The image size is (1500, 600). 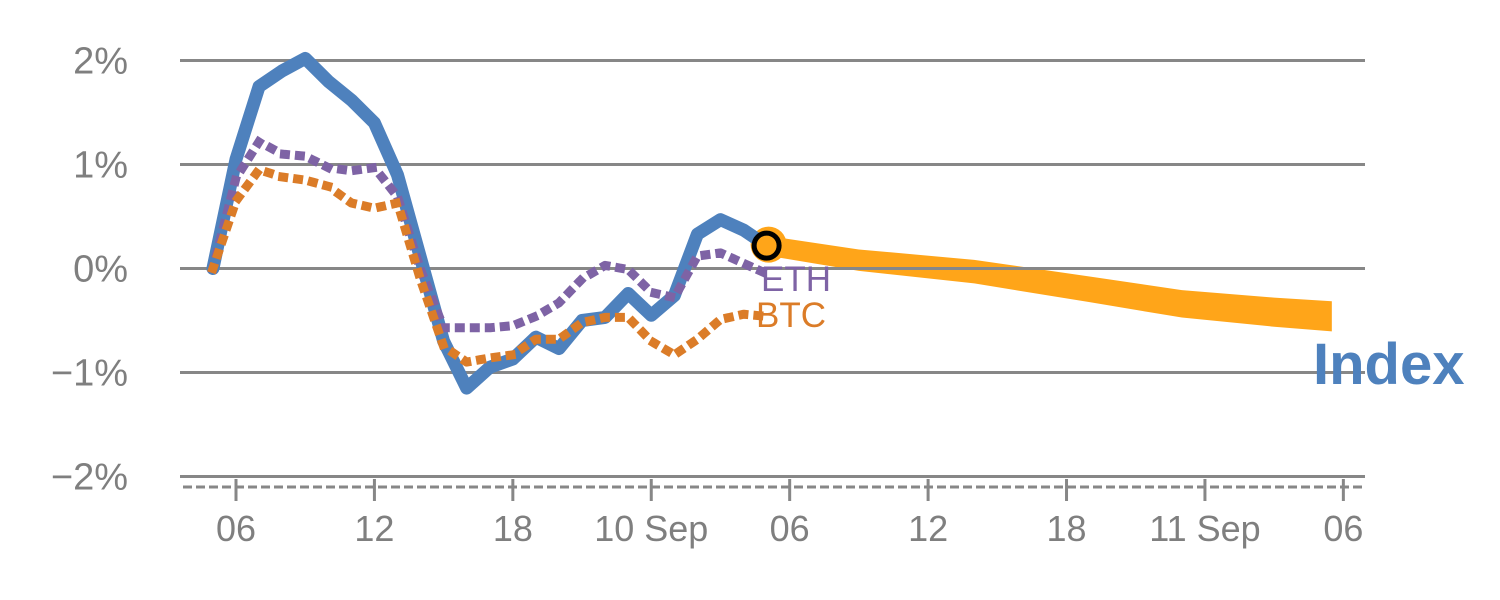 I want to click on y-axis-label: −2%, so click(x=89, y=478).